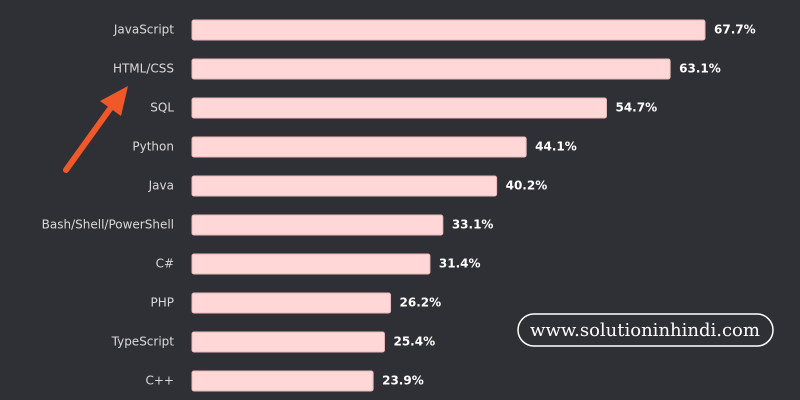 This screenshot has width=800, height=400. What do you see at coordinates (160, 381) in the screenshot?
I see `category-label: C++` at bounding box center [160, 381].